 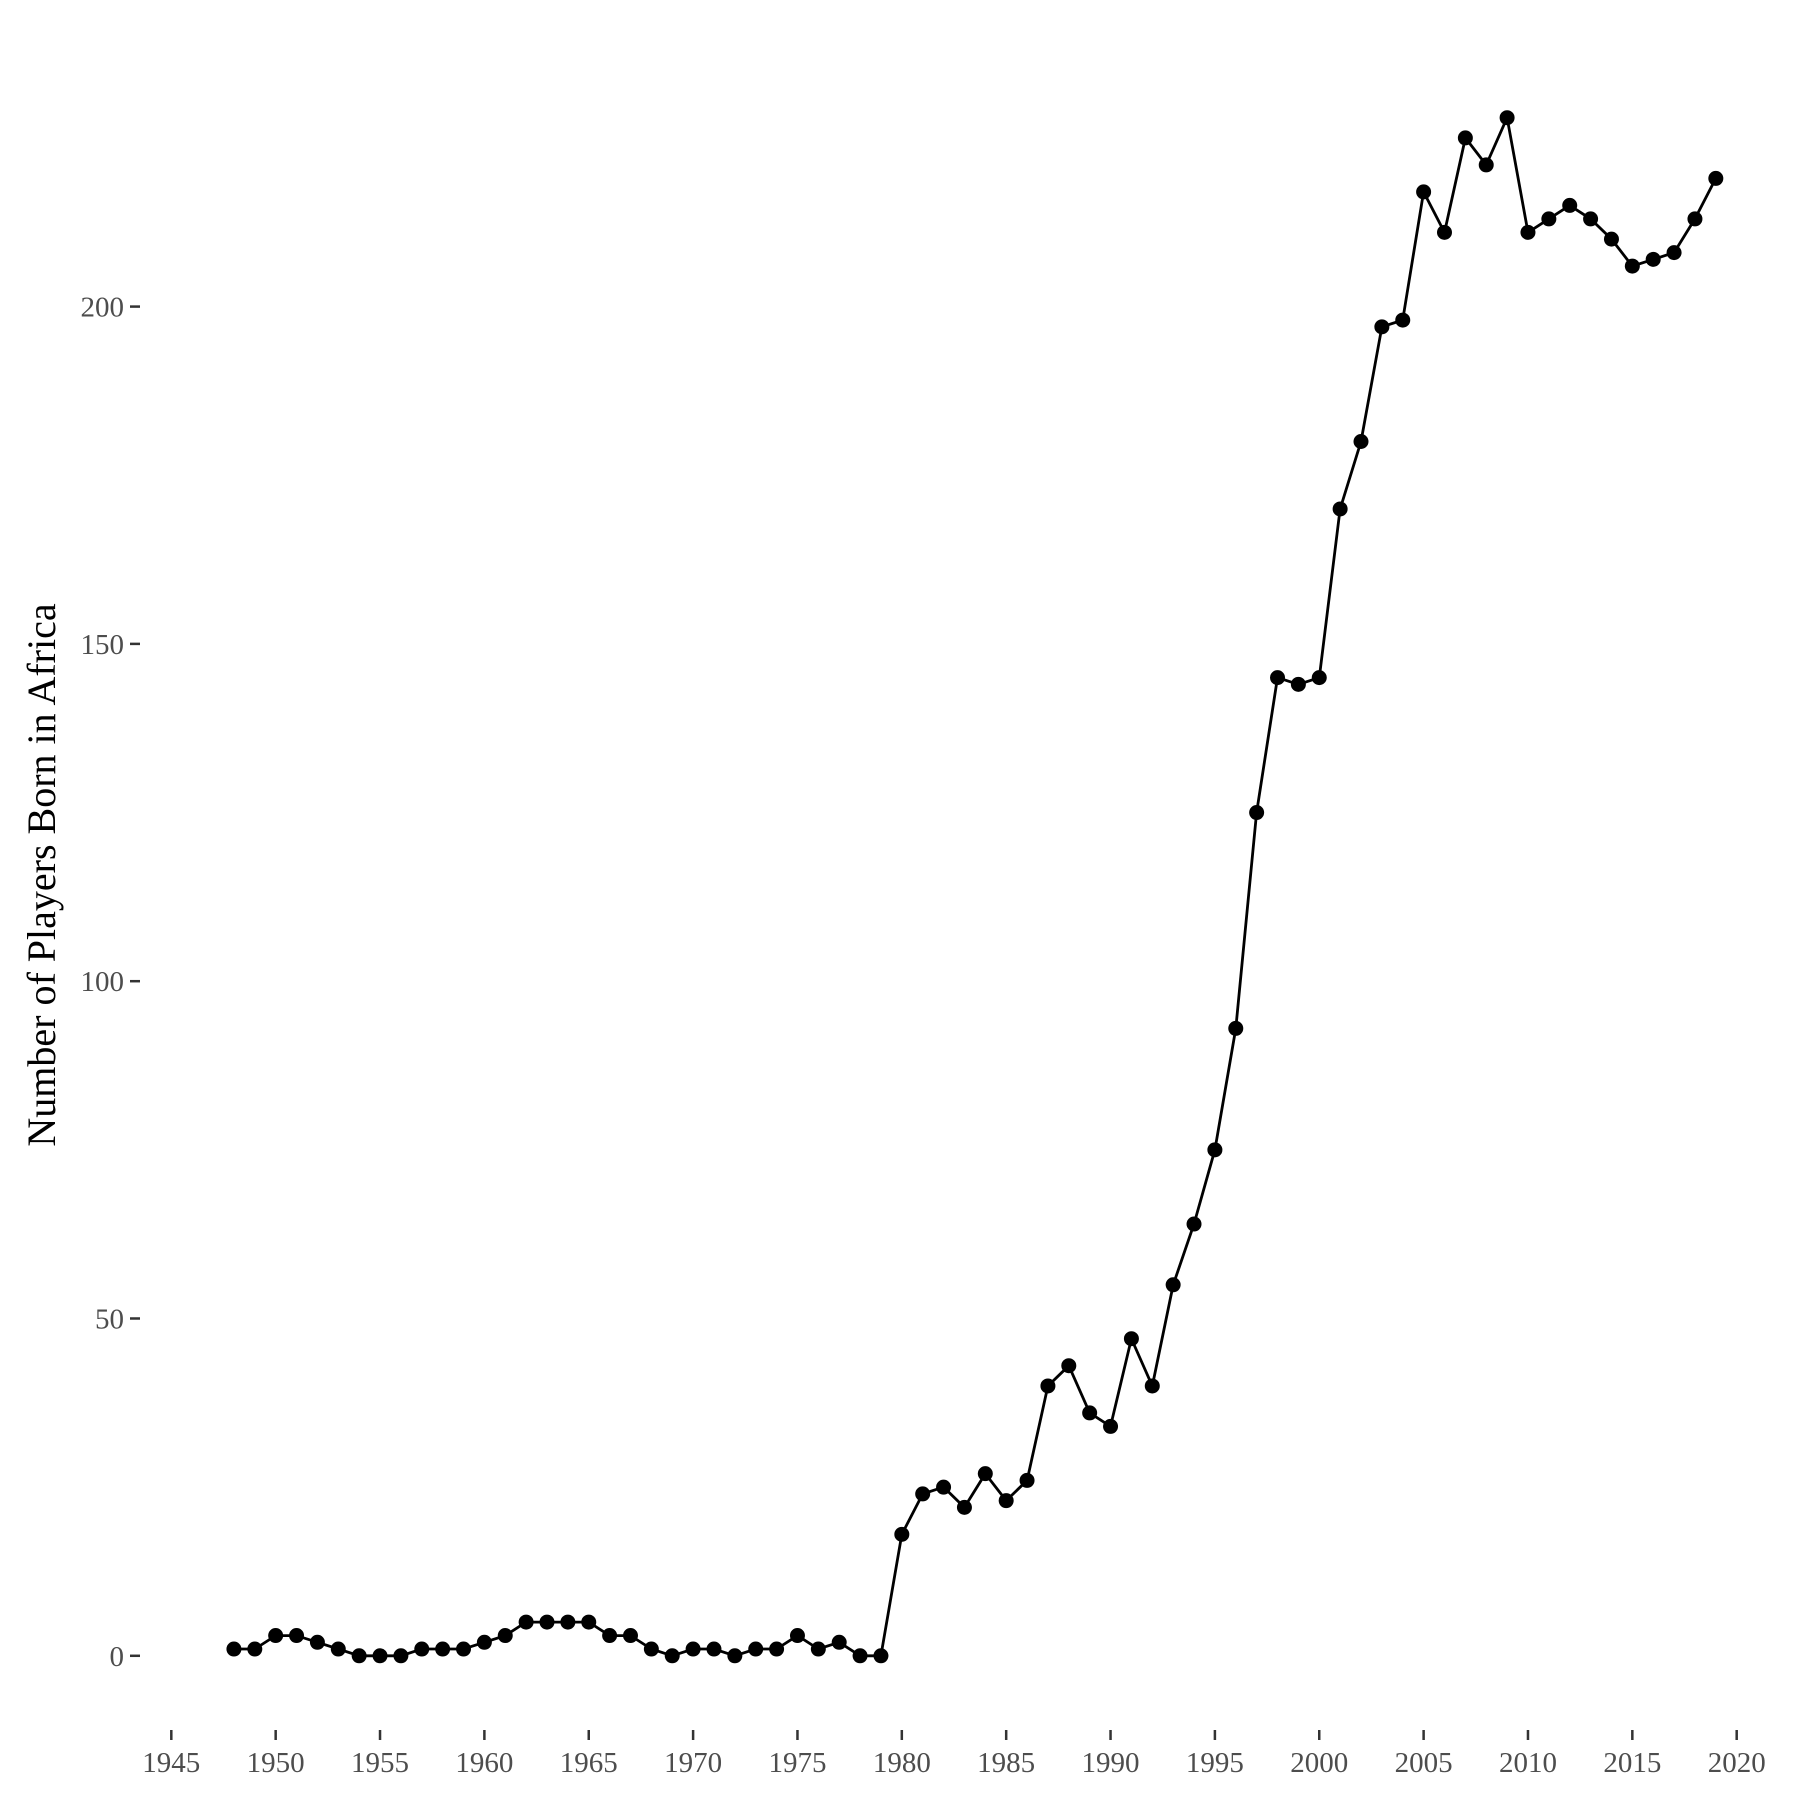 What do you see at coordinates (276, 1763) in the screenshot?
I see `x-tick-label: 1950` at bounding box center [276, 1763].